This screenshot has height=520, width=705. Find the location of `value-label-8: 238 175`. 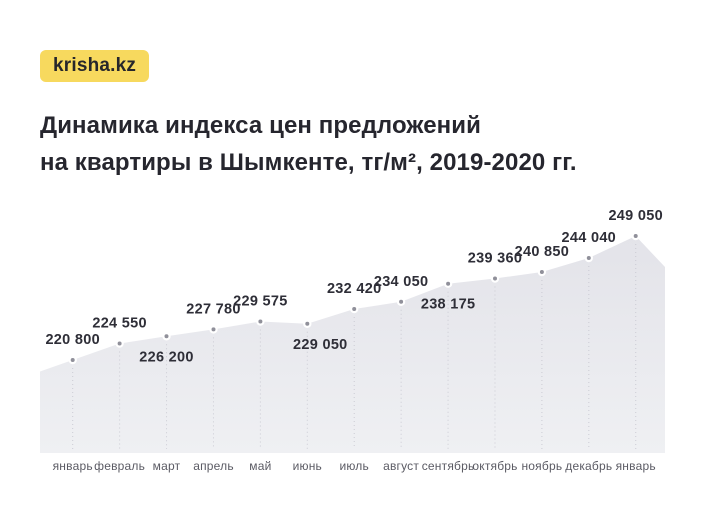

value-label-8: 238 175 is located at coordinates (448, 305).